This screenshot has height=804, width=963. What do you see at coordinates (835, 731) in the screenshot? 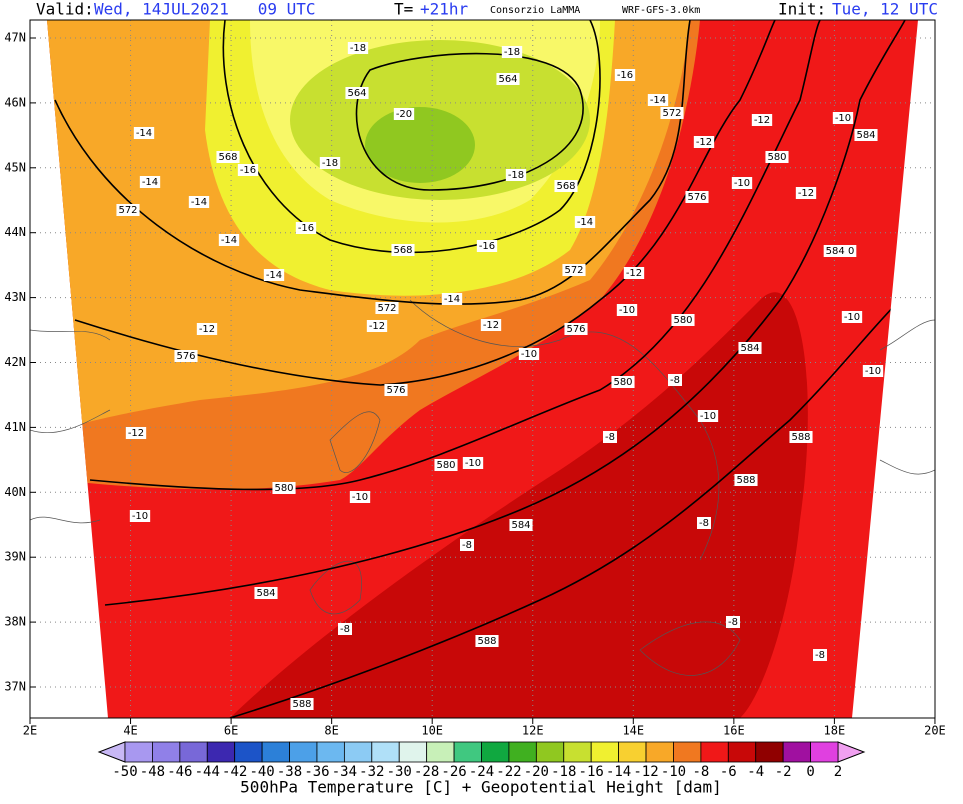
I see `lon-label: 18E` at bounding box center [835, 731].